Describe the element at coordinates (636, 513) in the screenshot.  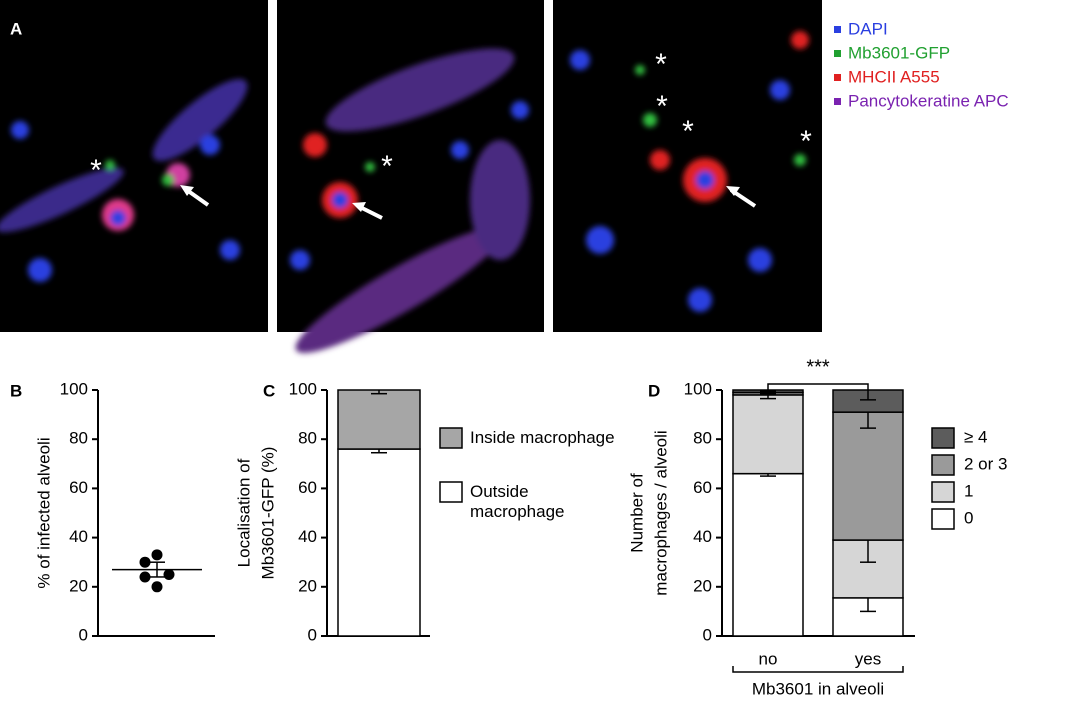
I see `y-axis-title: Number of` at that location.